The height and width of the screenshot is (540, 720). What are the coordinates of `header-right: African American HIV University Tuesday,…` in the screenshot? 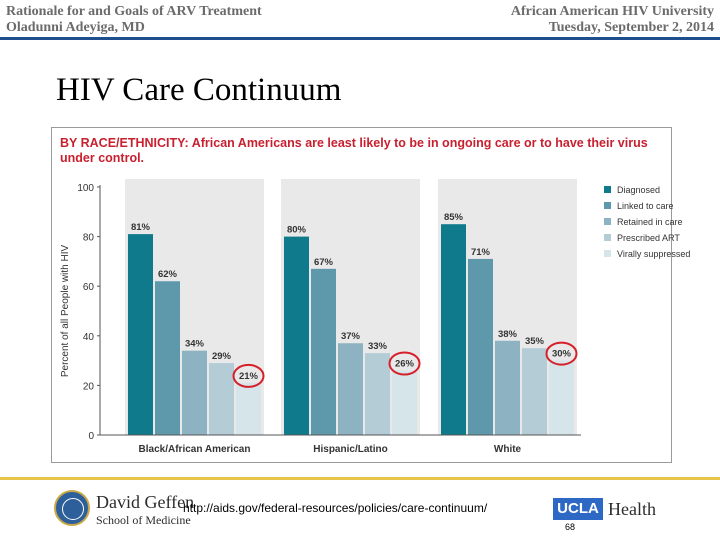 It's located at (612, 20).